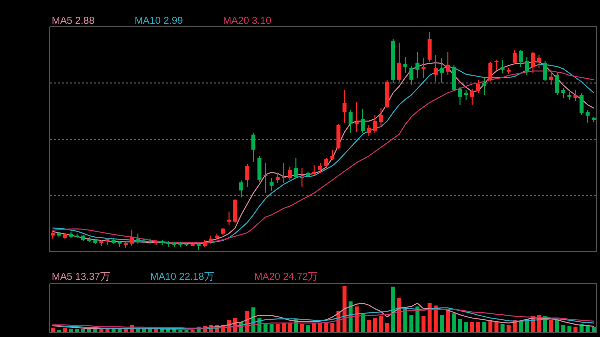 The height and width of the screenshot is (337, 600). Describe the element at coordinates (74, 21) in the screenshot. I see `text: MA5 2.88` at that location.